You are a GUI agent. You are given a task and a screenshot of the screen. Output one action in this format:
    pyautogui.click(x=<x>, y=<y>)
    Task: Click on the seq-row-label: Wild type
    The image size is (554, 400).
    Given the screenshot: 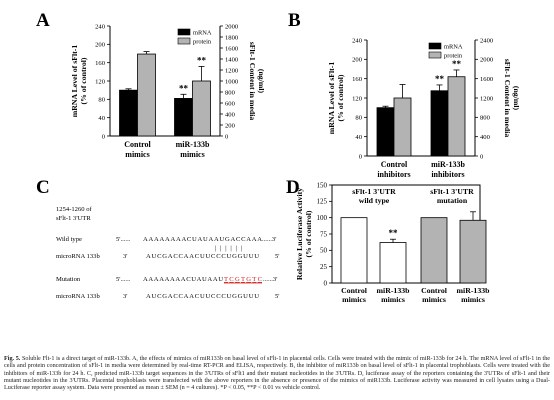 What is the action you would take?
    pyautogui.click(x=69, y=239)
    